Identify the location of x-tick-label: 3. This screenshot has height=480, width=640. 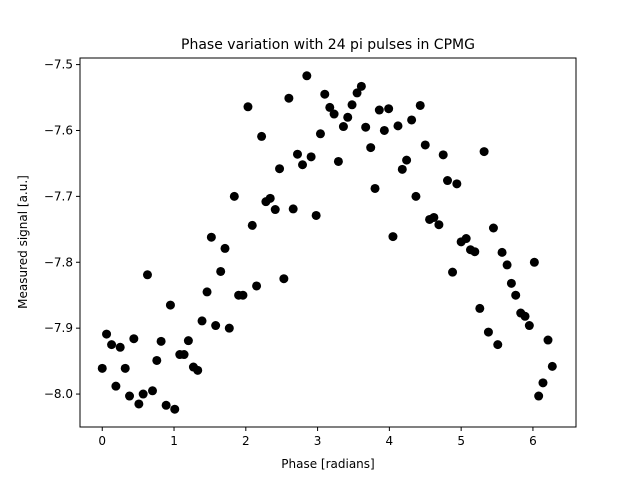
(318, 441).